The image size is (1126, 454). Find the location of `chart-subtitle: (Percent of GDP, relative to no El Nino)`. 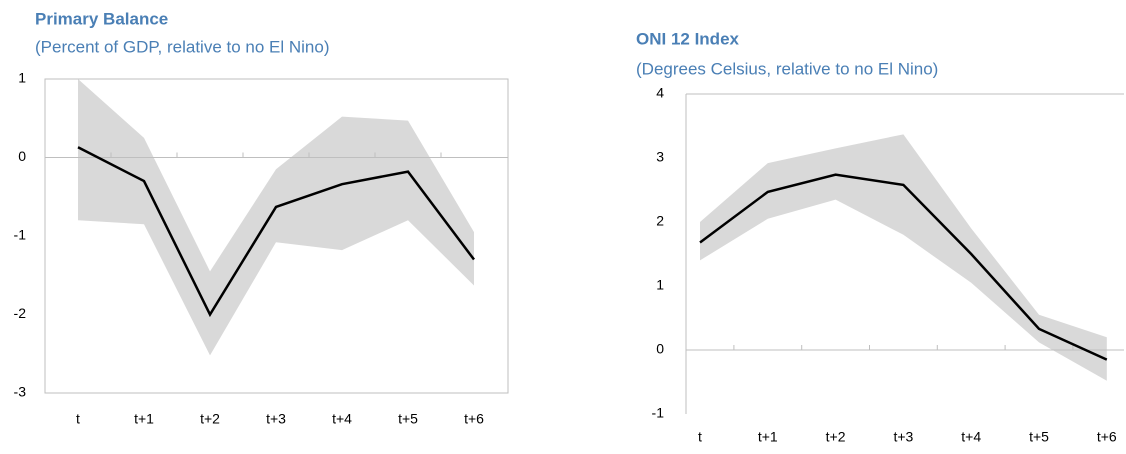

chart-subtitle: (Percent of GDP, relative to no El Nino) is located at coordinates (182, 46).